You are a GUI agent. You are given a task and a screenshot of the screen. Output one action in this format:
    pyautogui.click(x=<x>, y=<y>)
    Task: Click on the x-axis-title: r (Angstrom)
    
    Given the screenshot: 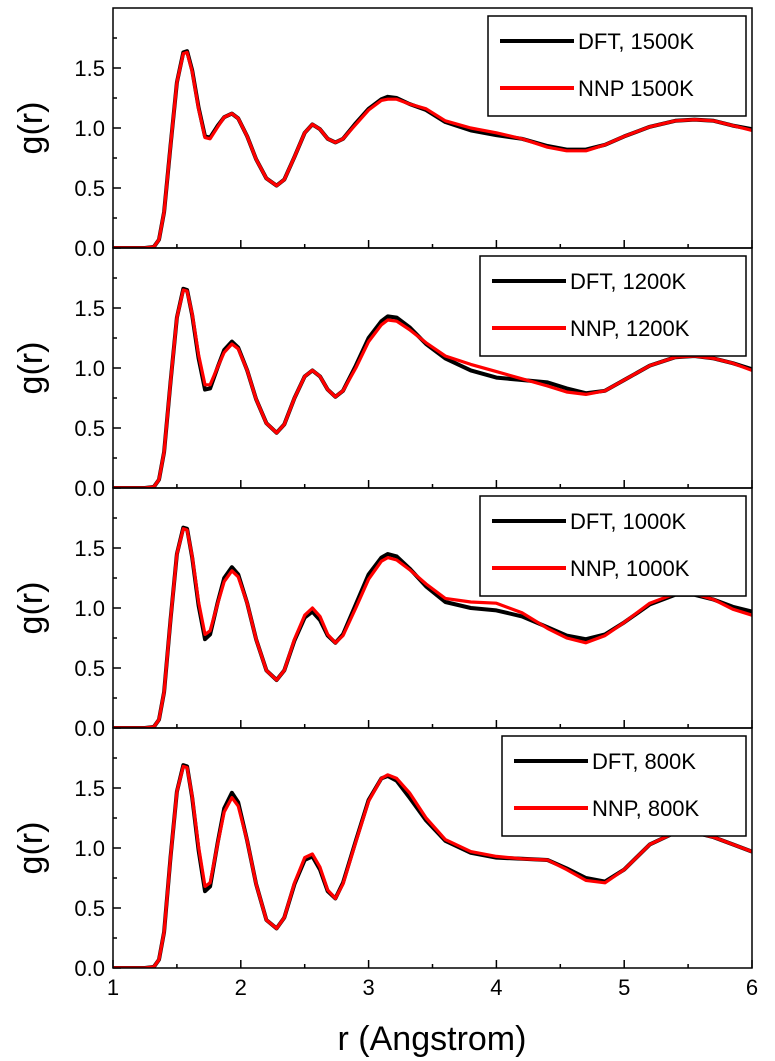 What is the action you would take?
    pyautogui.click(x=432, y=1039)
    